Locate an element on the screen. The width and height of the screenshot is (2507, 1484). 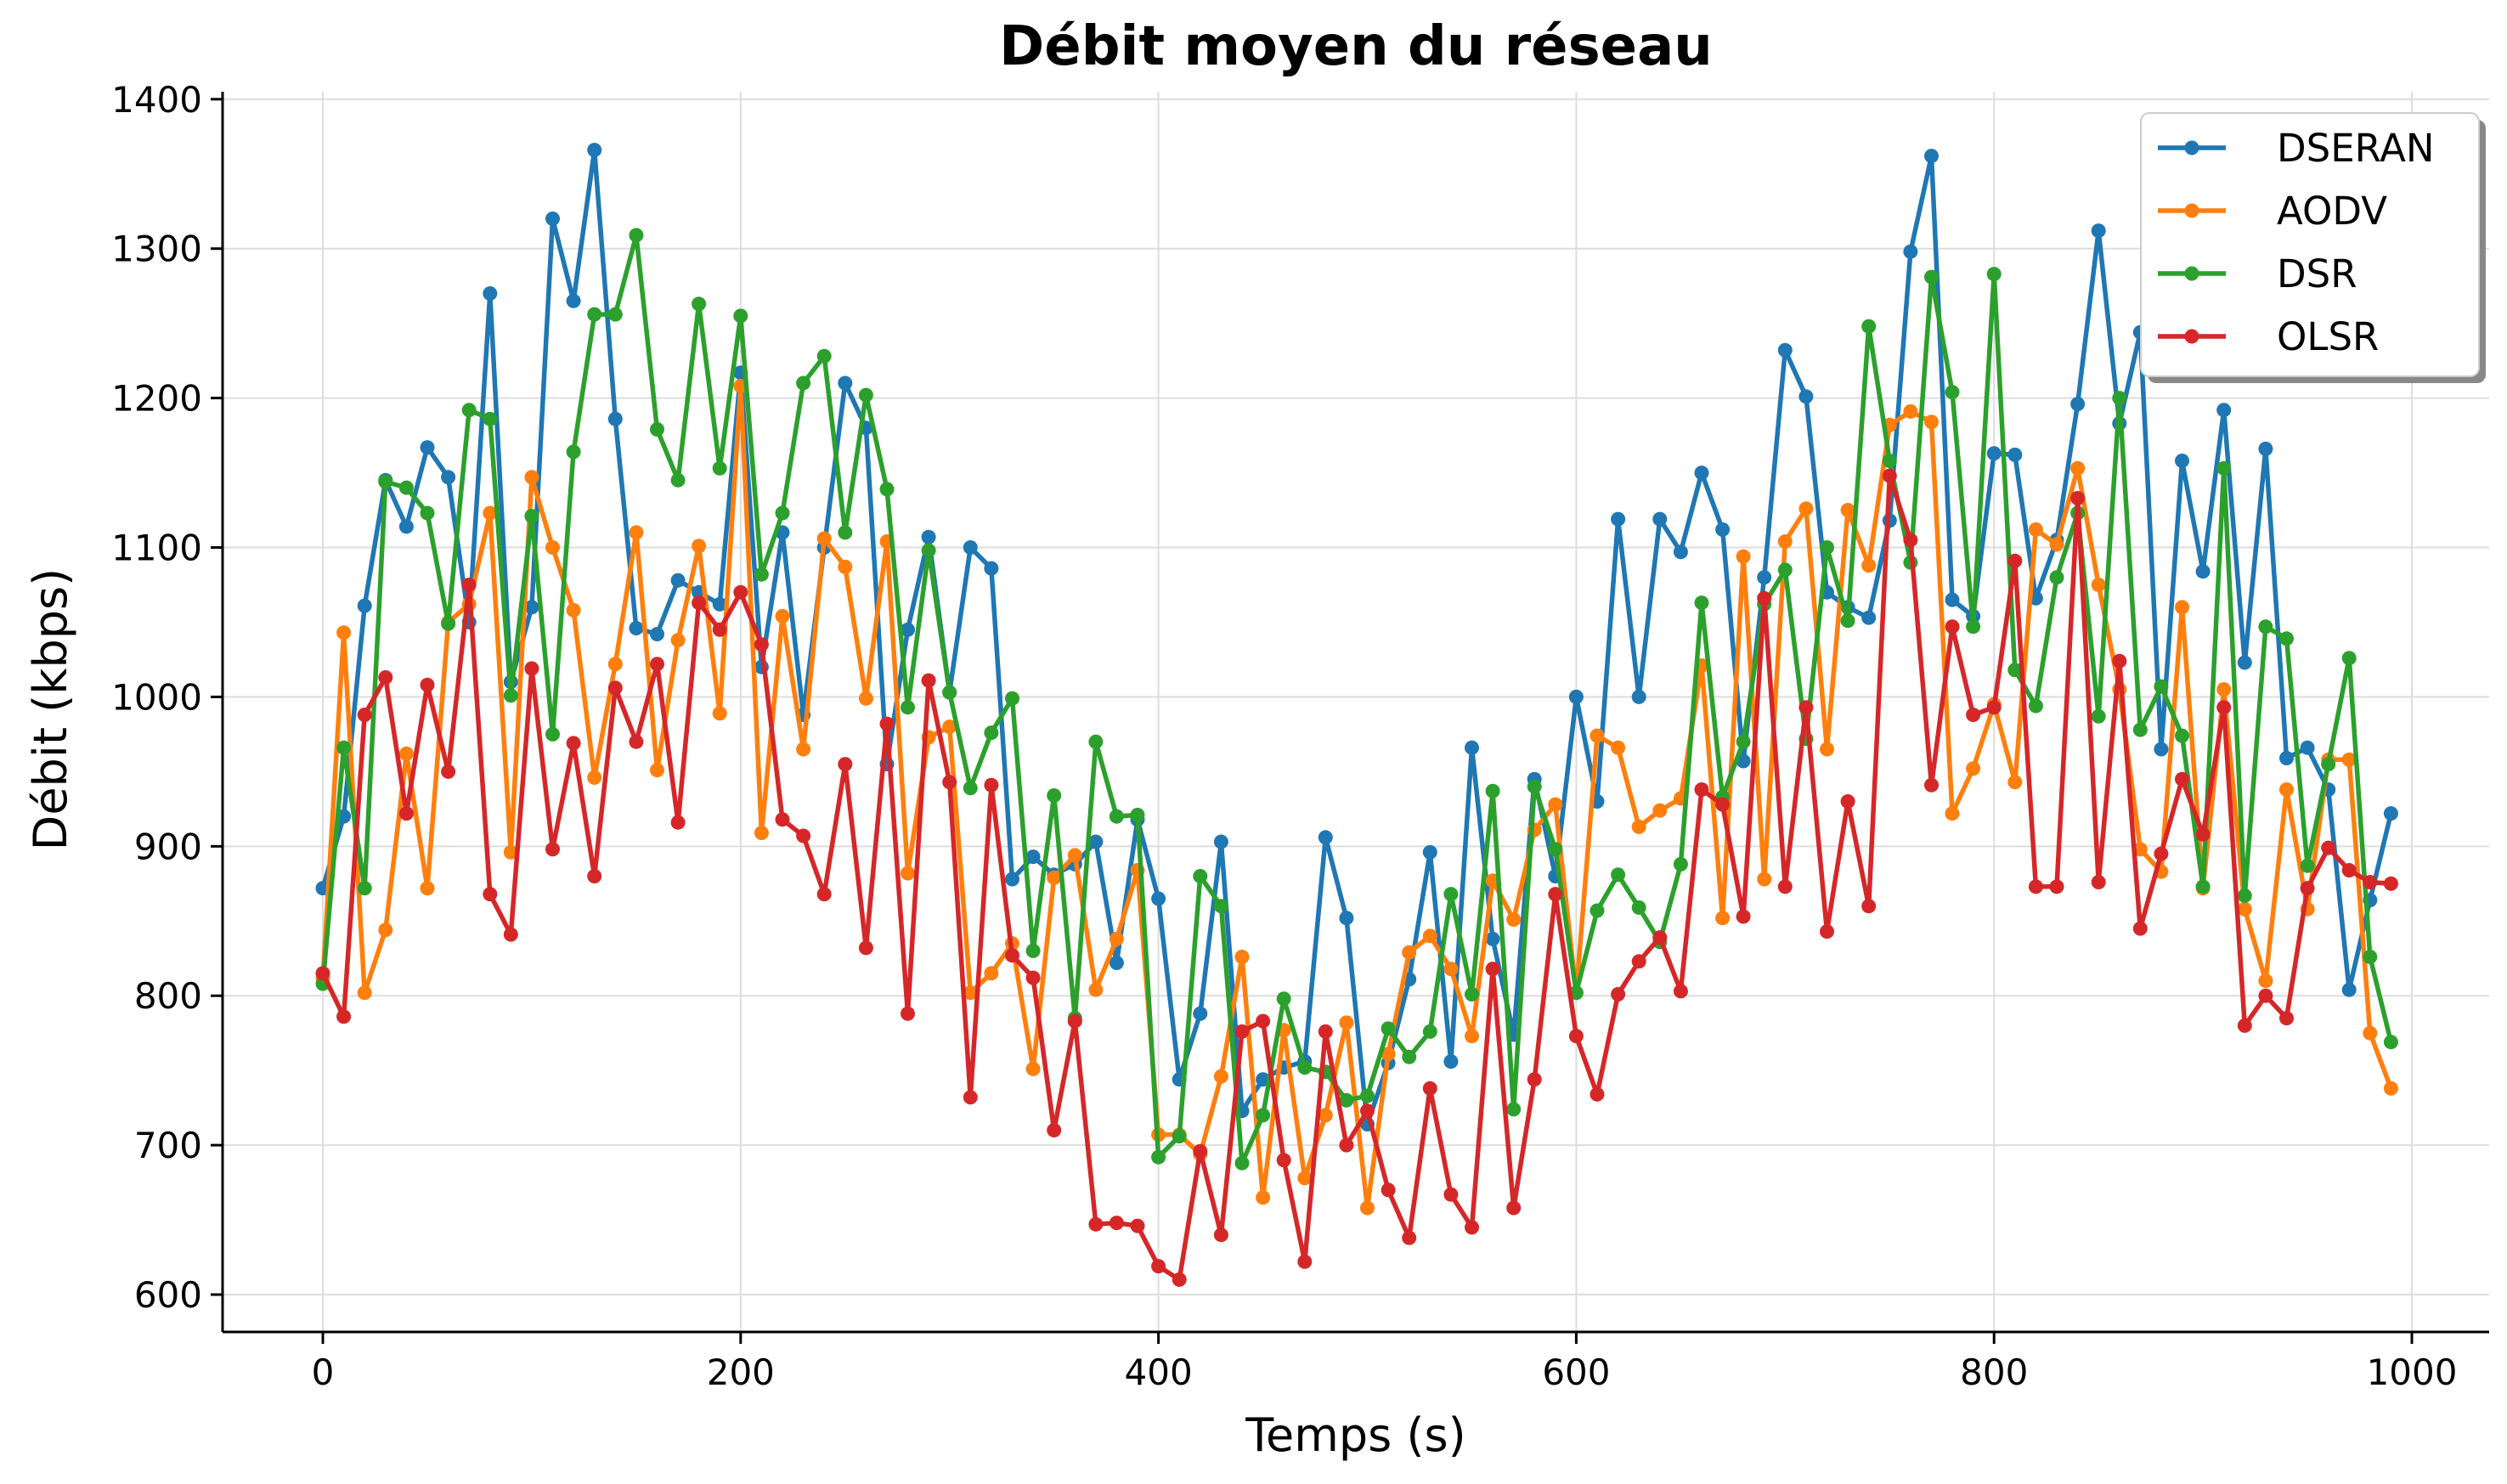
legend-label: DSR is located at coordinates (2317, 273).